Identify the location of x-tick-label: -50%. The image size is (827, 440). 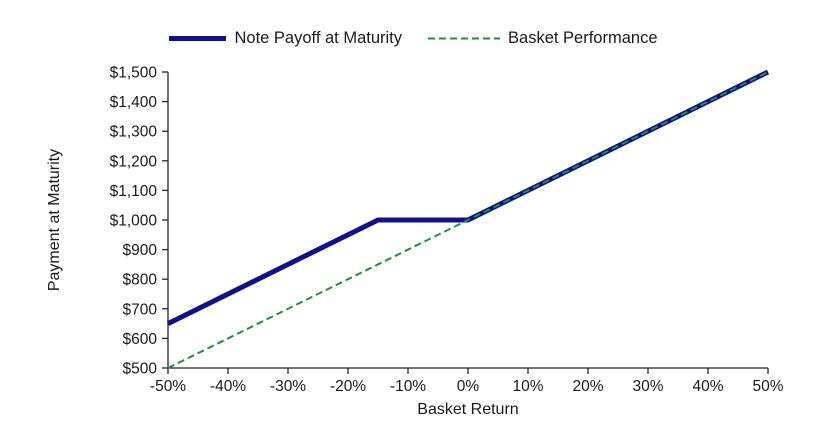
(168, 386).